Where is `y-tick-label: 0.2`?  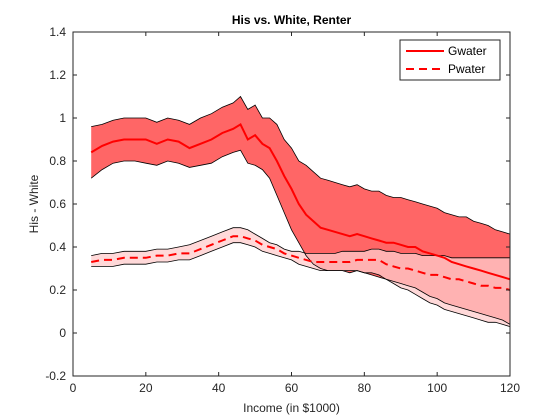 y-tick-label: 0.2 is located at coordinates (57, 290).